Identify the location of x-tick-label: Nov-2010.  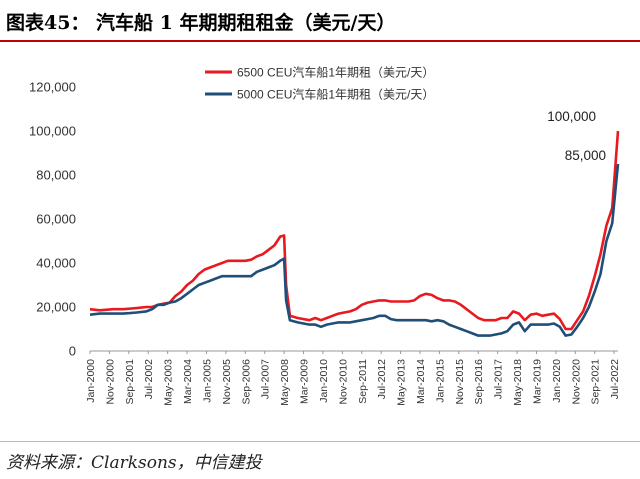
(343, 382).